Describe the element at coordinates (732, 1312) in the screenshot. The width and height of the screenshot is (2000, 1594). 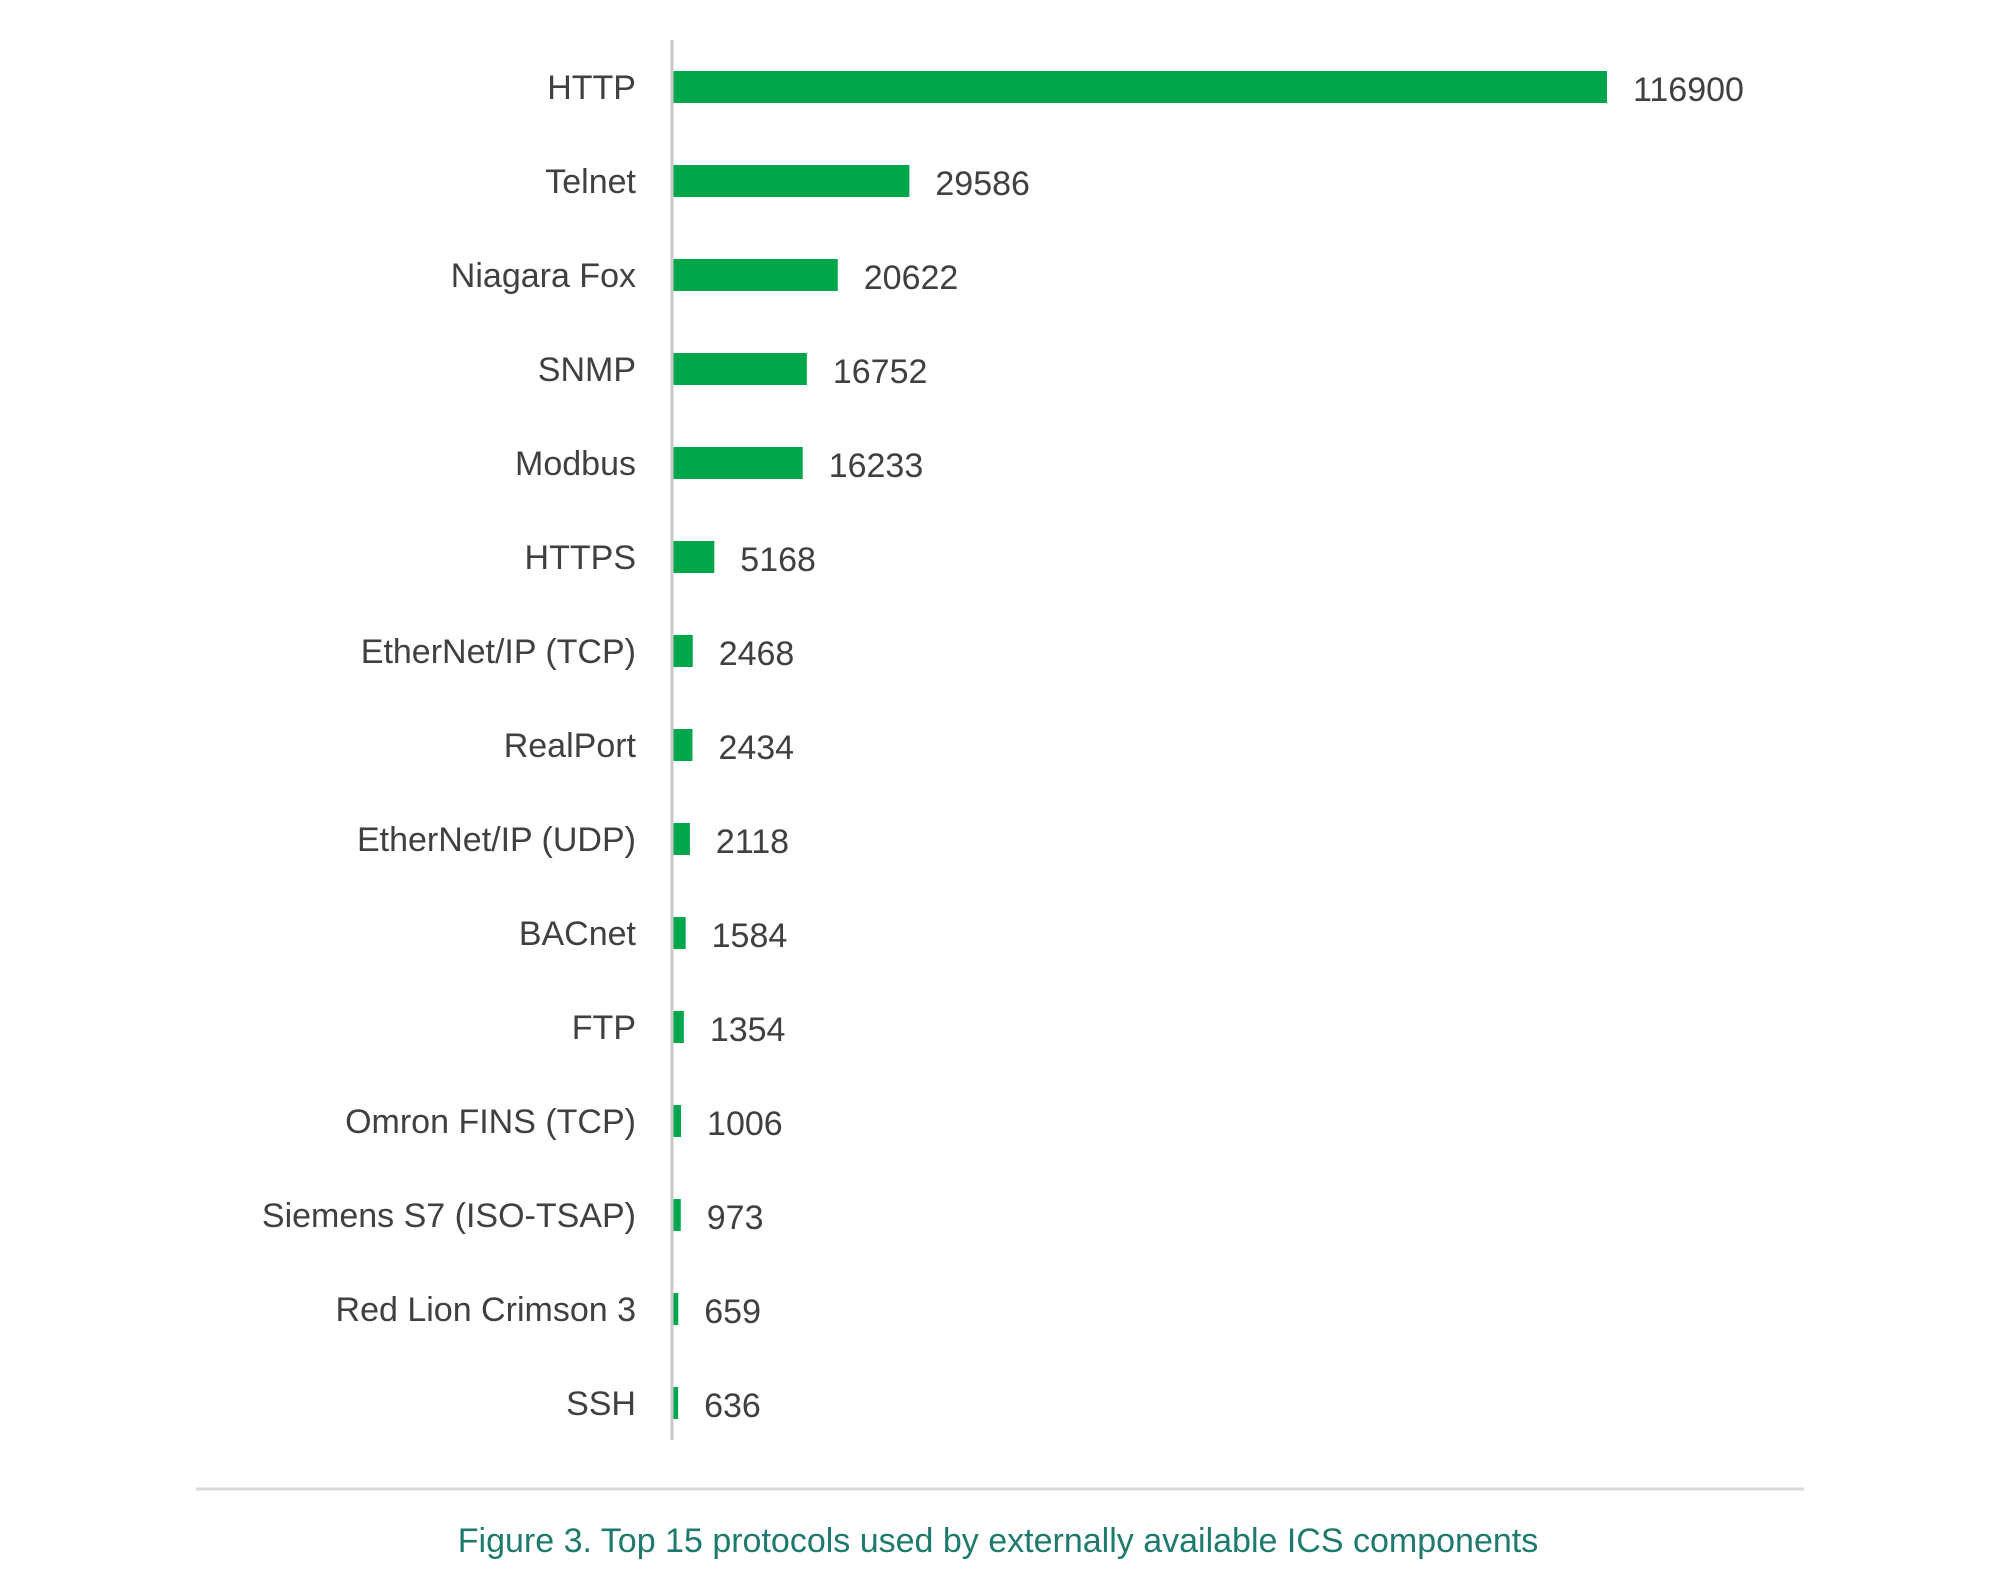
I see `value-label-13: 659` at that location.